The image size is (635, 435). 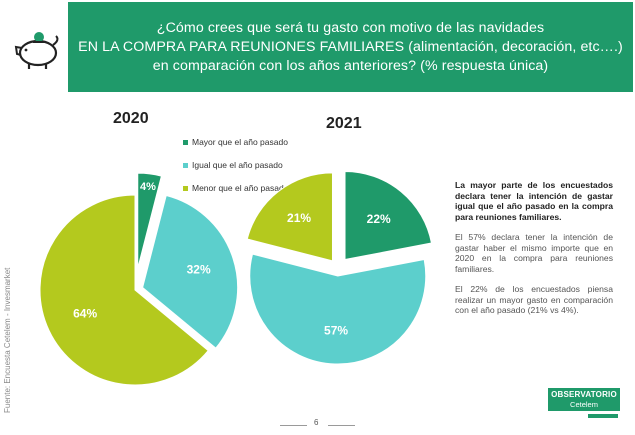 What do you see at coordinates (237, 165) in the screenshot?
I see `legend-label: Igual que el año pasado` at bounding box center [237, 165].